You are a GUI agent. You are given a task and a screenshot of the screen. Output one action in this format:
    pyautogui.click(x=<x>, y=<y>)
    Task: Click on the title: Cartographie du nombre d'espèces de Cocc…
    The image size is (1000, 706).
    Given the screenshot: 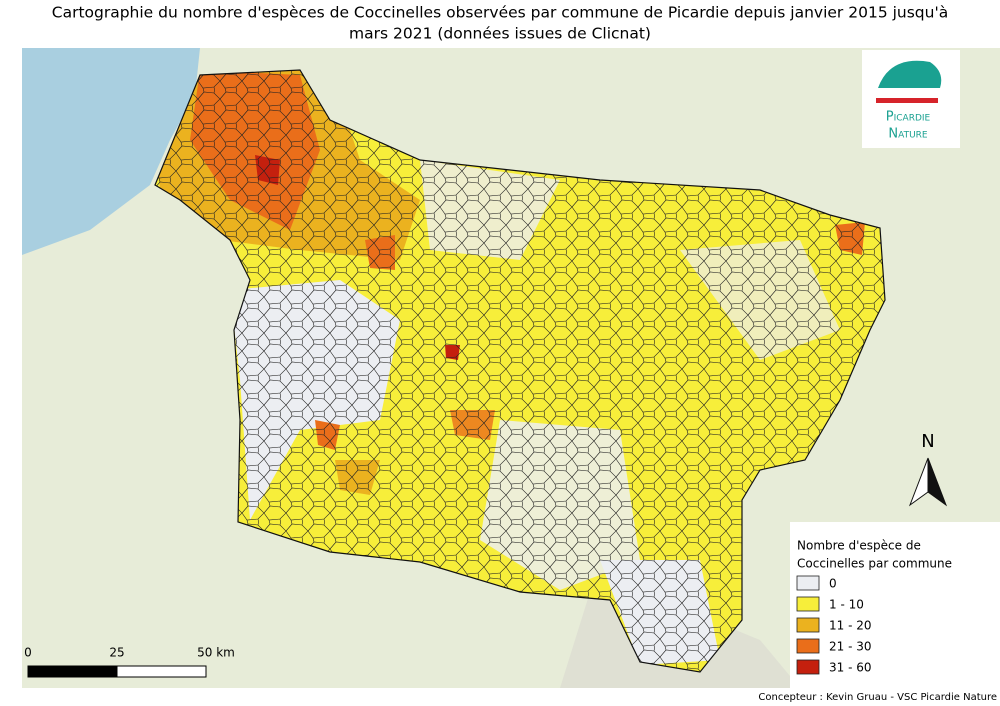 What is the action you would take?
    pyautogui.click(x=500, y=13)
    